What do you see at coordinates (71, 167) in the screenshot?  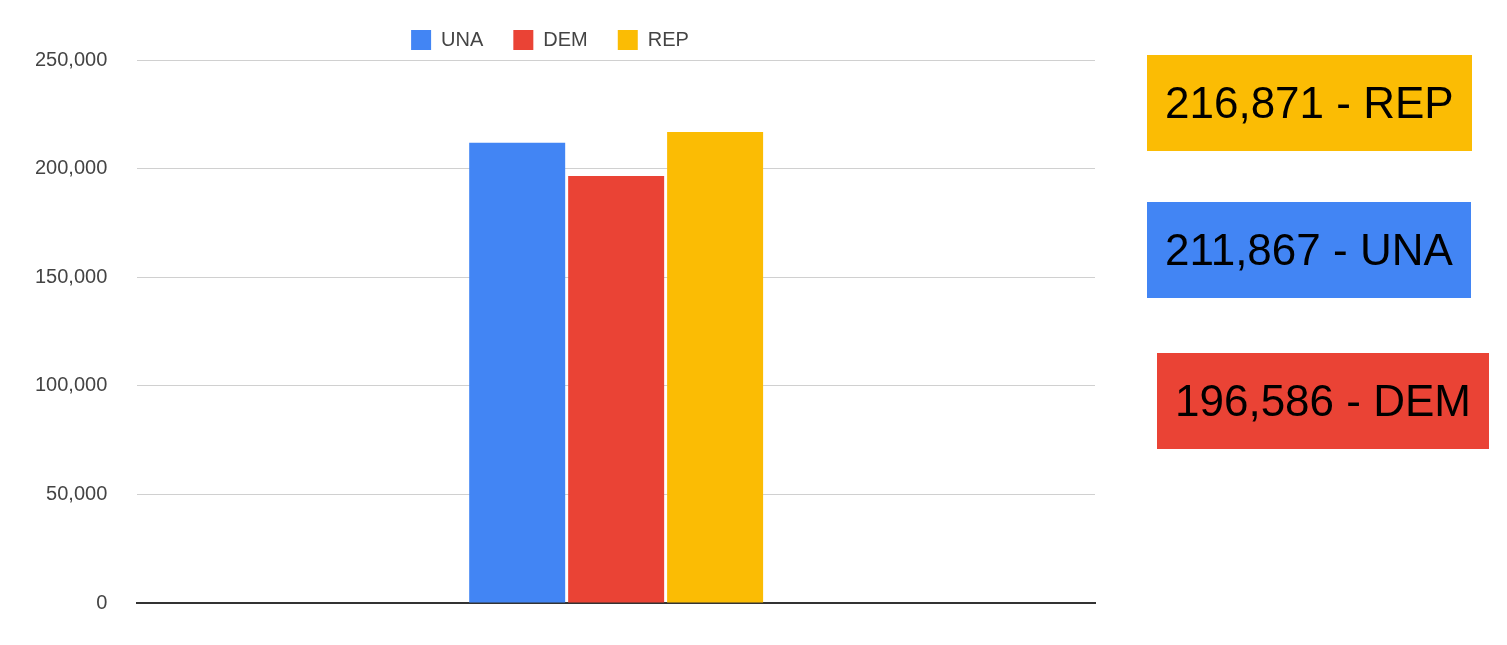 I see `y-tick-label: 200,000` at bounding box center [71, 167].